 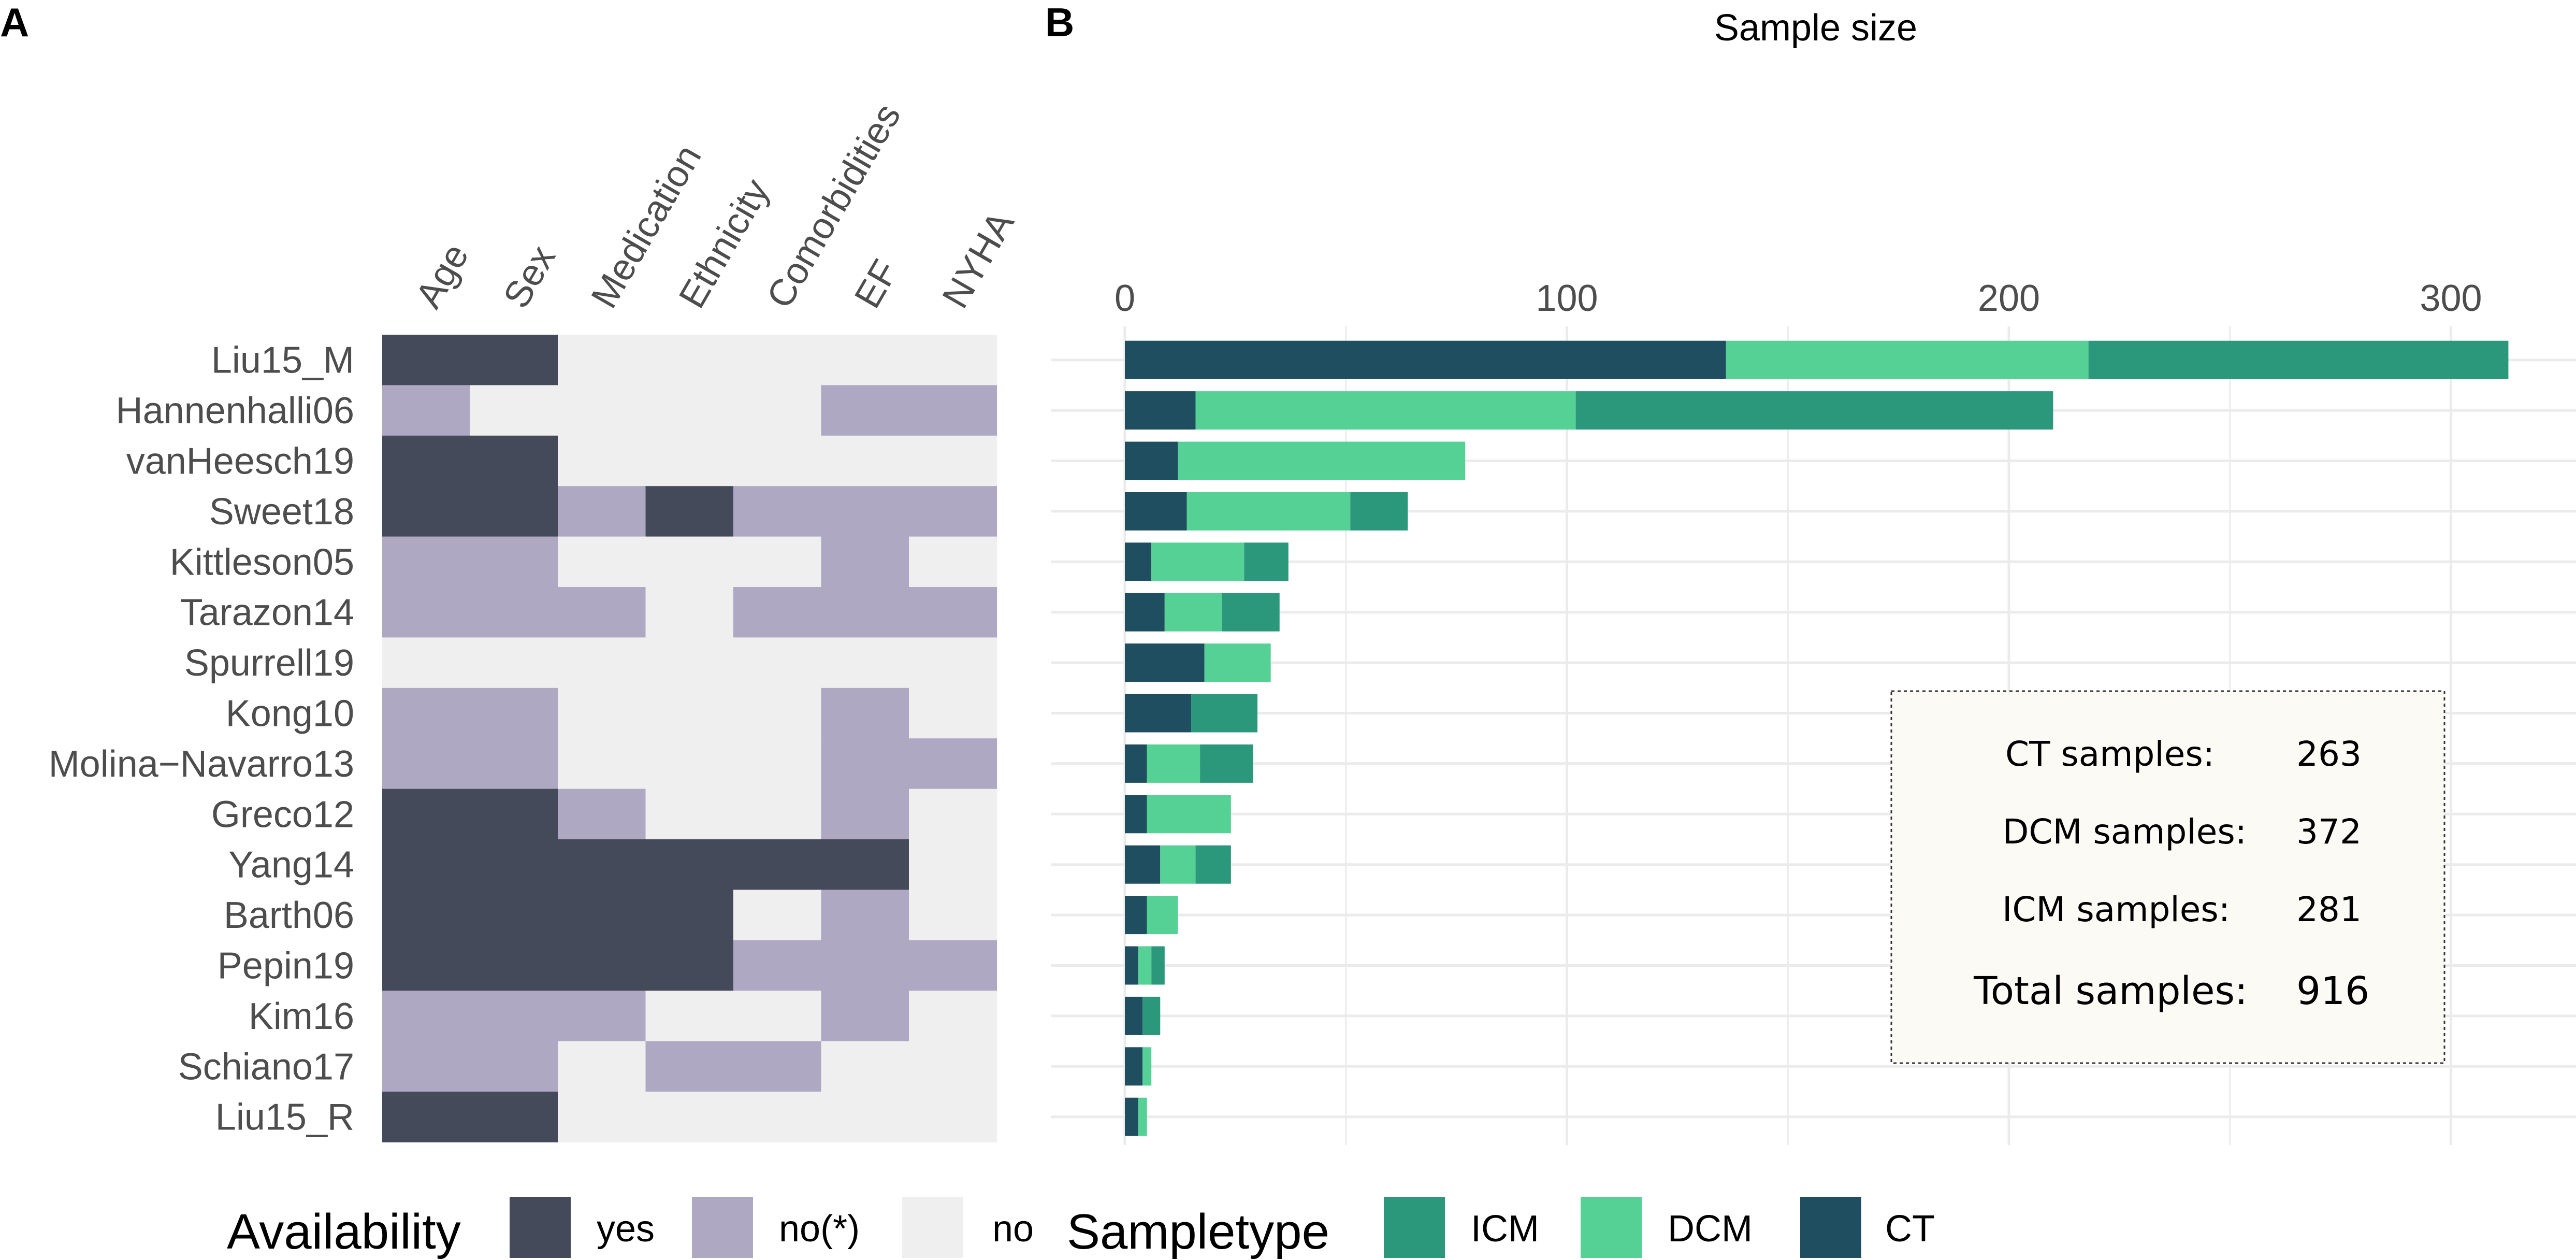 I want to click on heatmap-column-label: NYHA, so click(x=978, y=260).